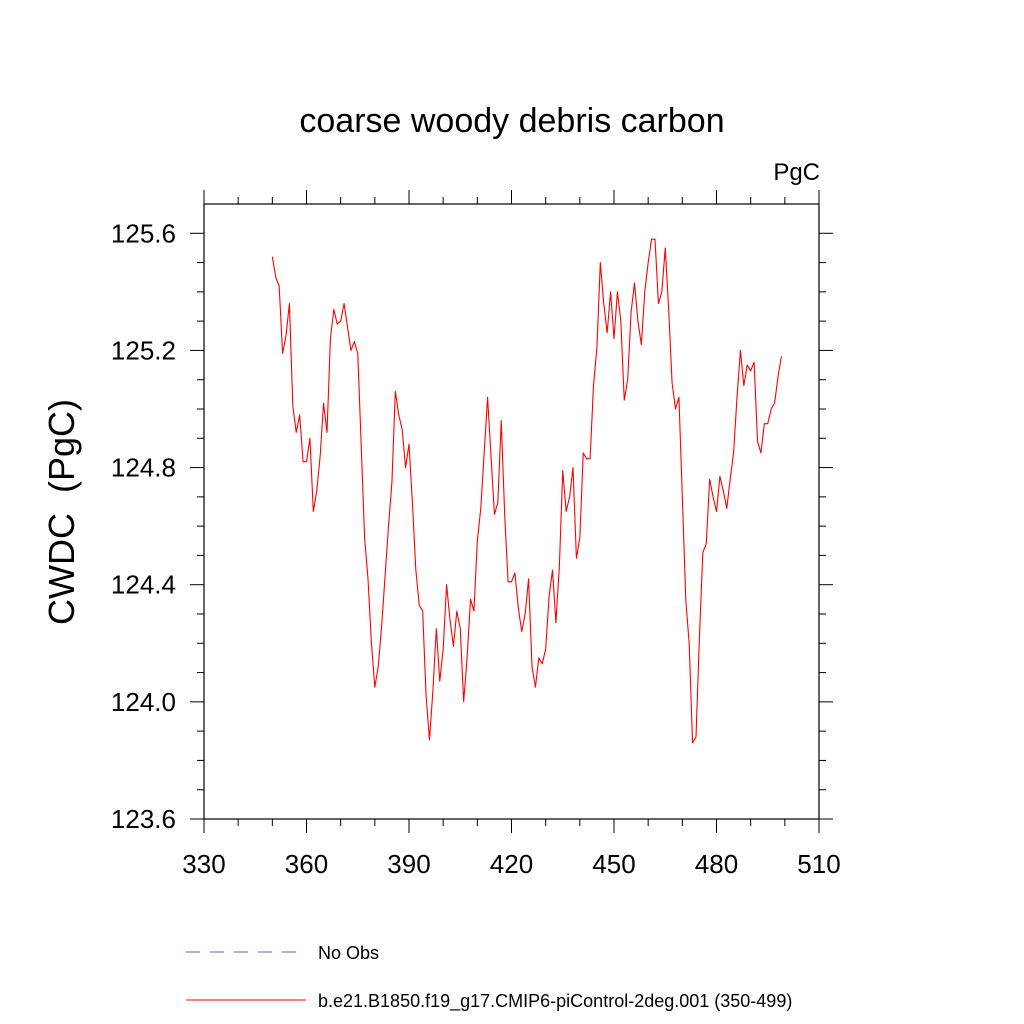  I want to click on y-tick-label: 125.6, so click(143, 233).